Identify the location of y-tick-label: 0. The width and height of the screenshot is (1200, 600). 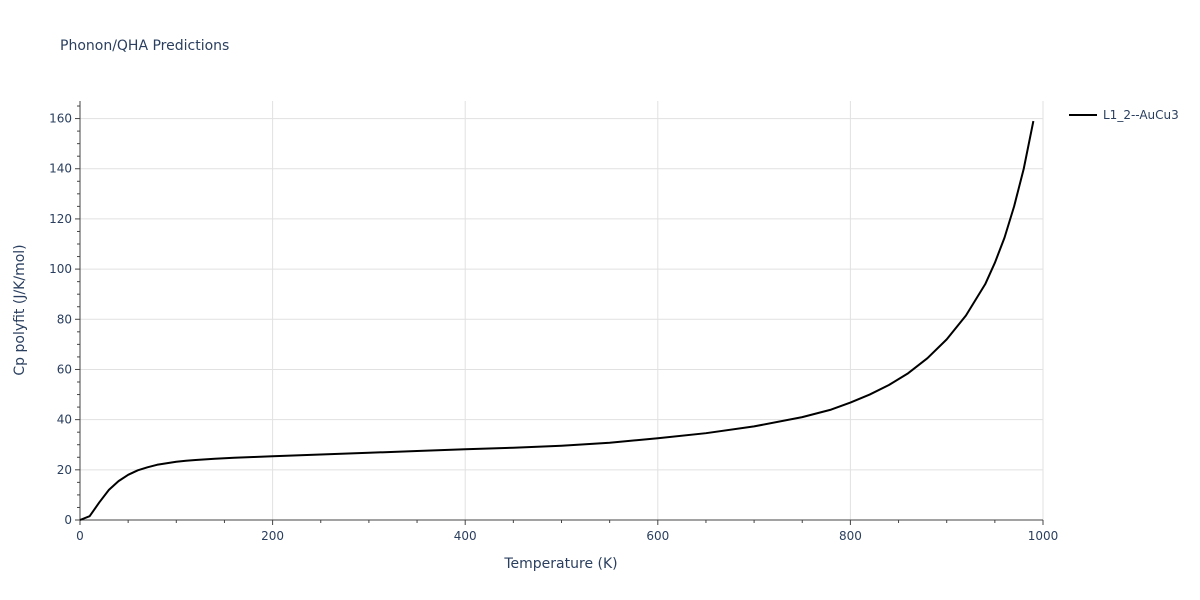
(68, 520).